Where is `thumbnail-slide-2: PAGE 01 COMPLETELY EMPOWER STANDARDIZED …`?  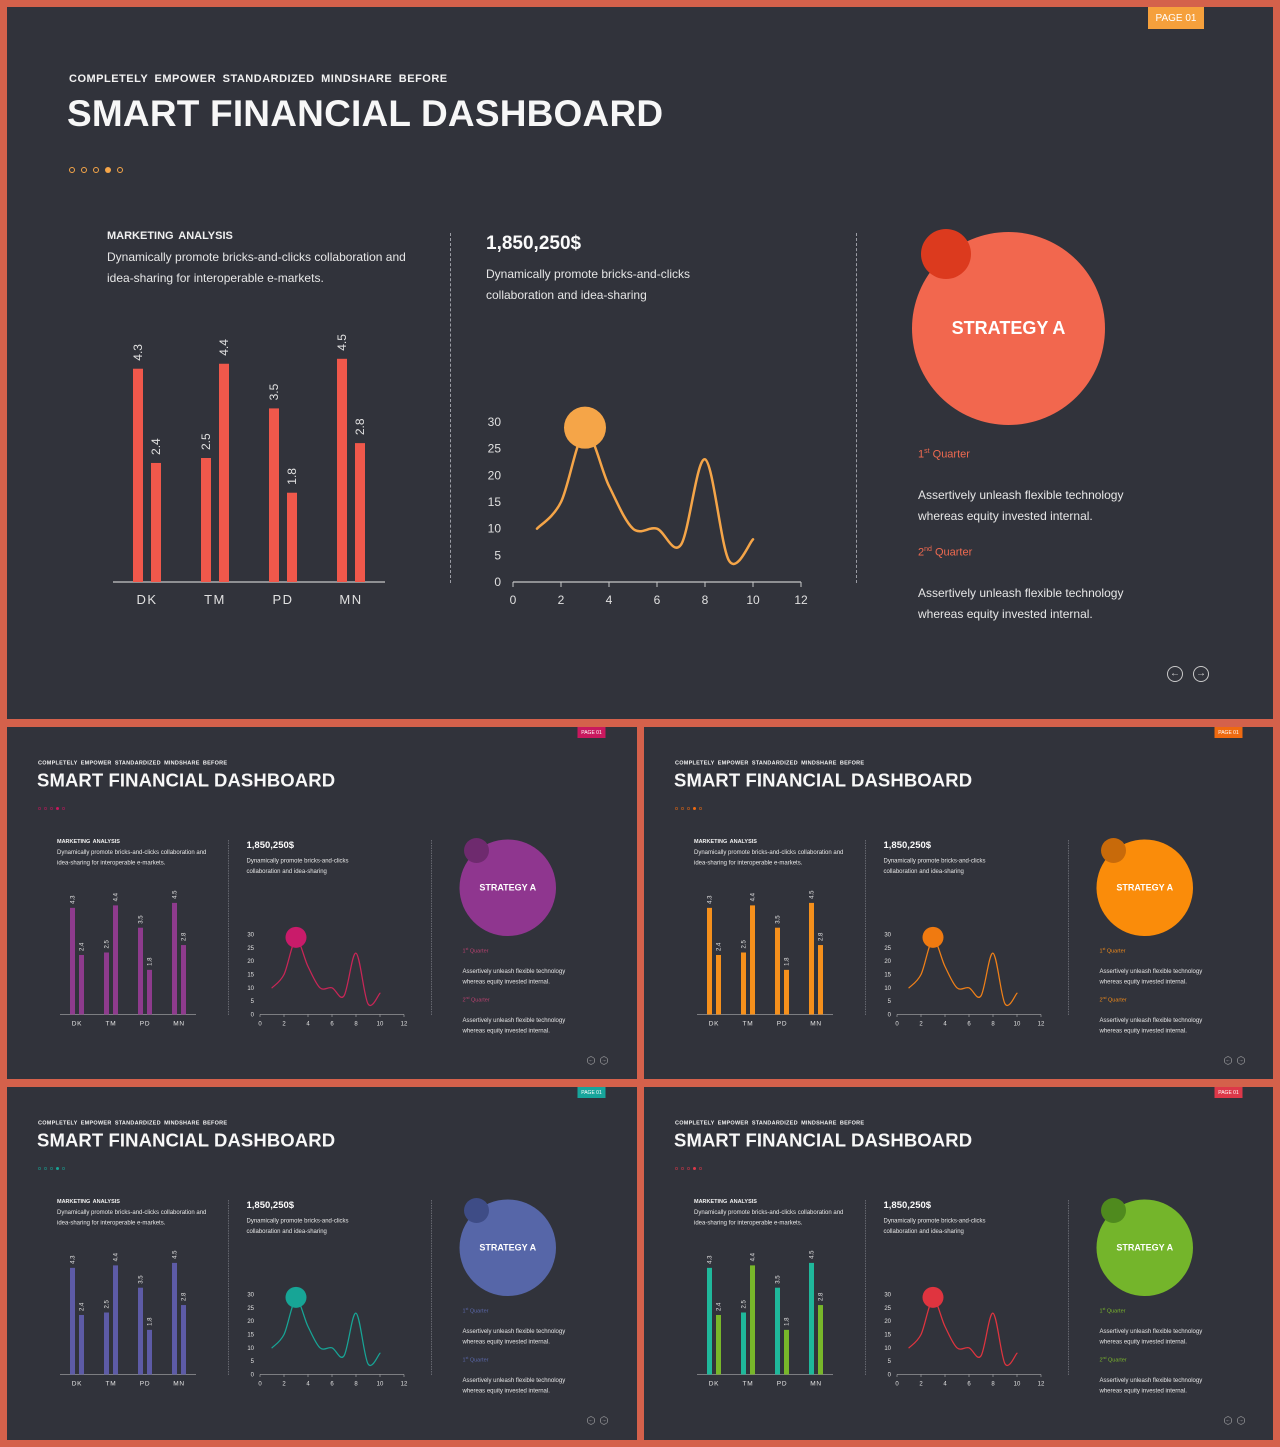 thumbnail-slide-2: PAGE 01 COMPLETELY EMPOWER STANDARDIZED … is located at coordinates (958, 903).